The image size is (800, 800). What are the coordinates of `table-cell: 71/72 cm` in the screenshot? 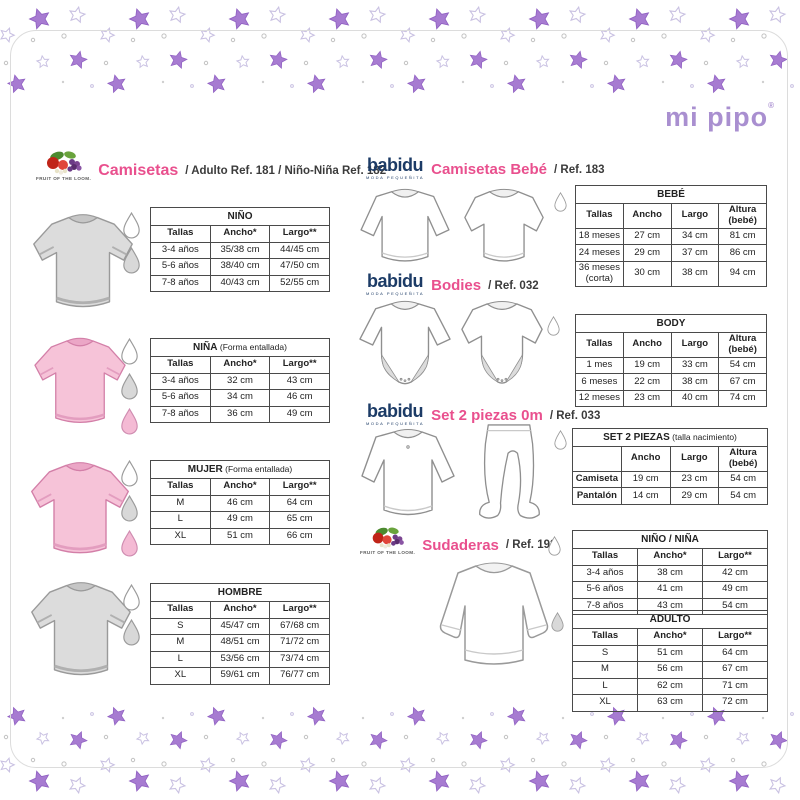 It's located at (299, 643).